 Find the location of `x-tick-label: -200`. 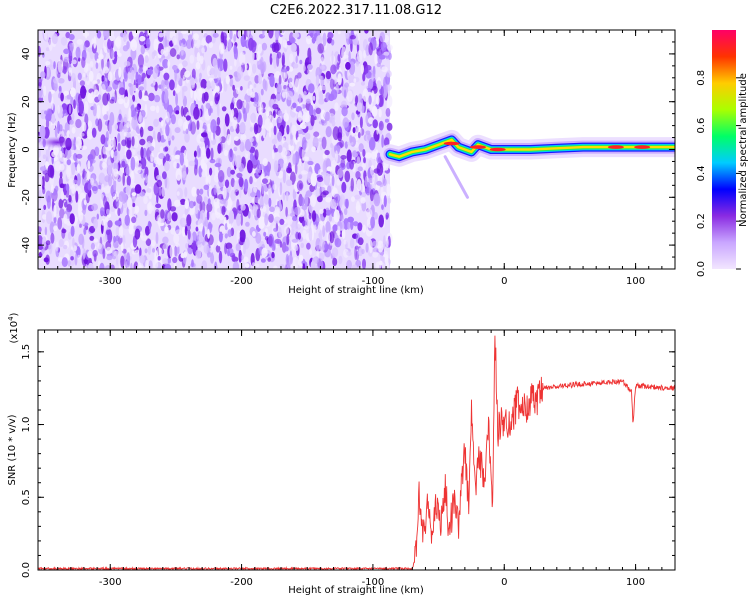

x-tick-label: -200 is located at coordinates (241, 582).